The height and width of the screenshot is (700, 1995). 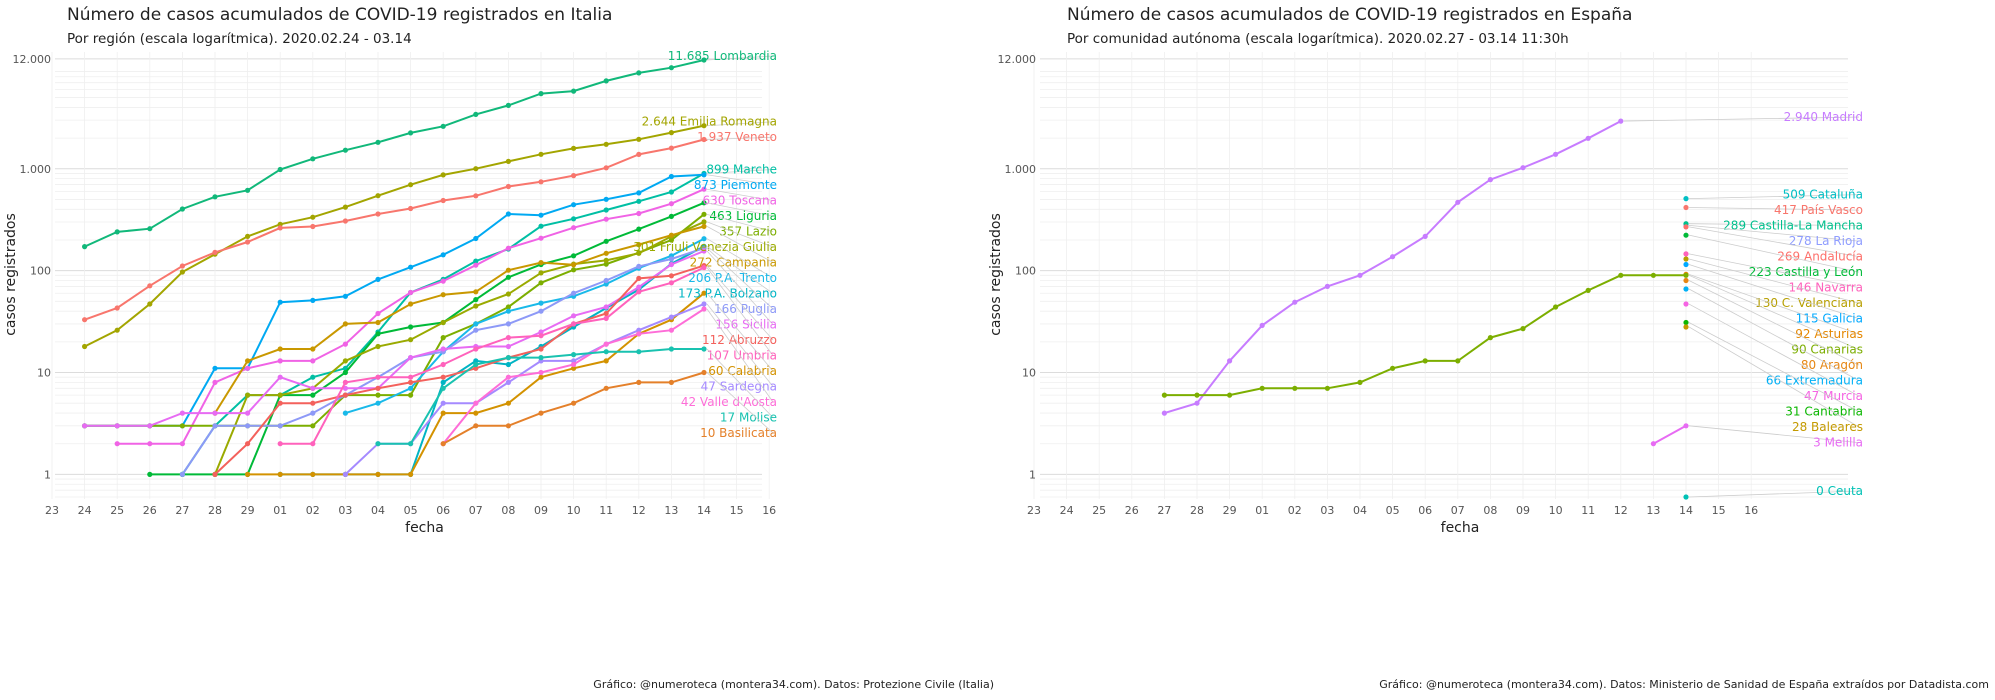 I want to click on italy-end-label-valle-d-aosta: 42 Valle d'Aosta, so click(x=729, y=402).